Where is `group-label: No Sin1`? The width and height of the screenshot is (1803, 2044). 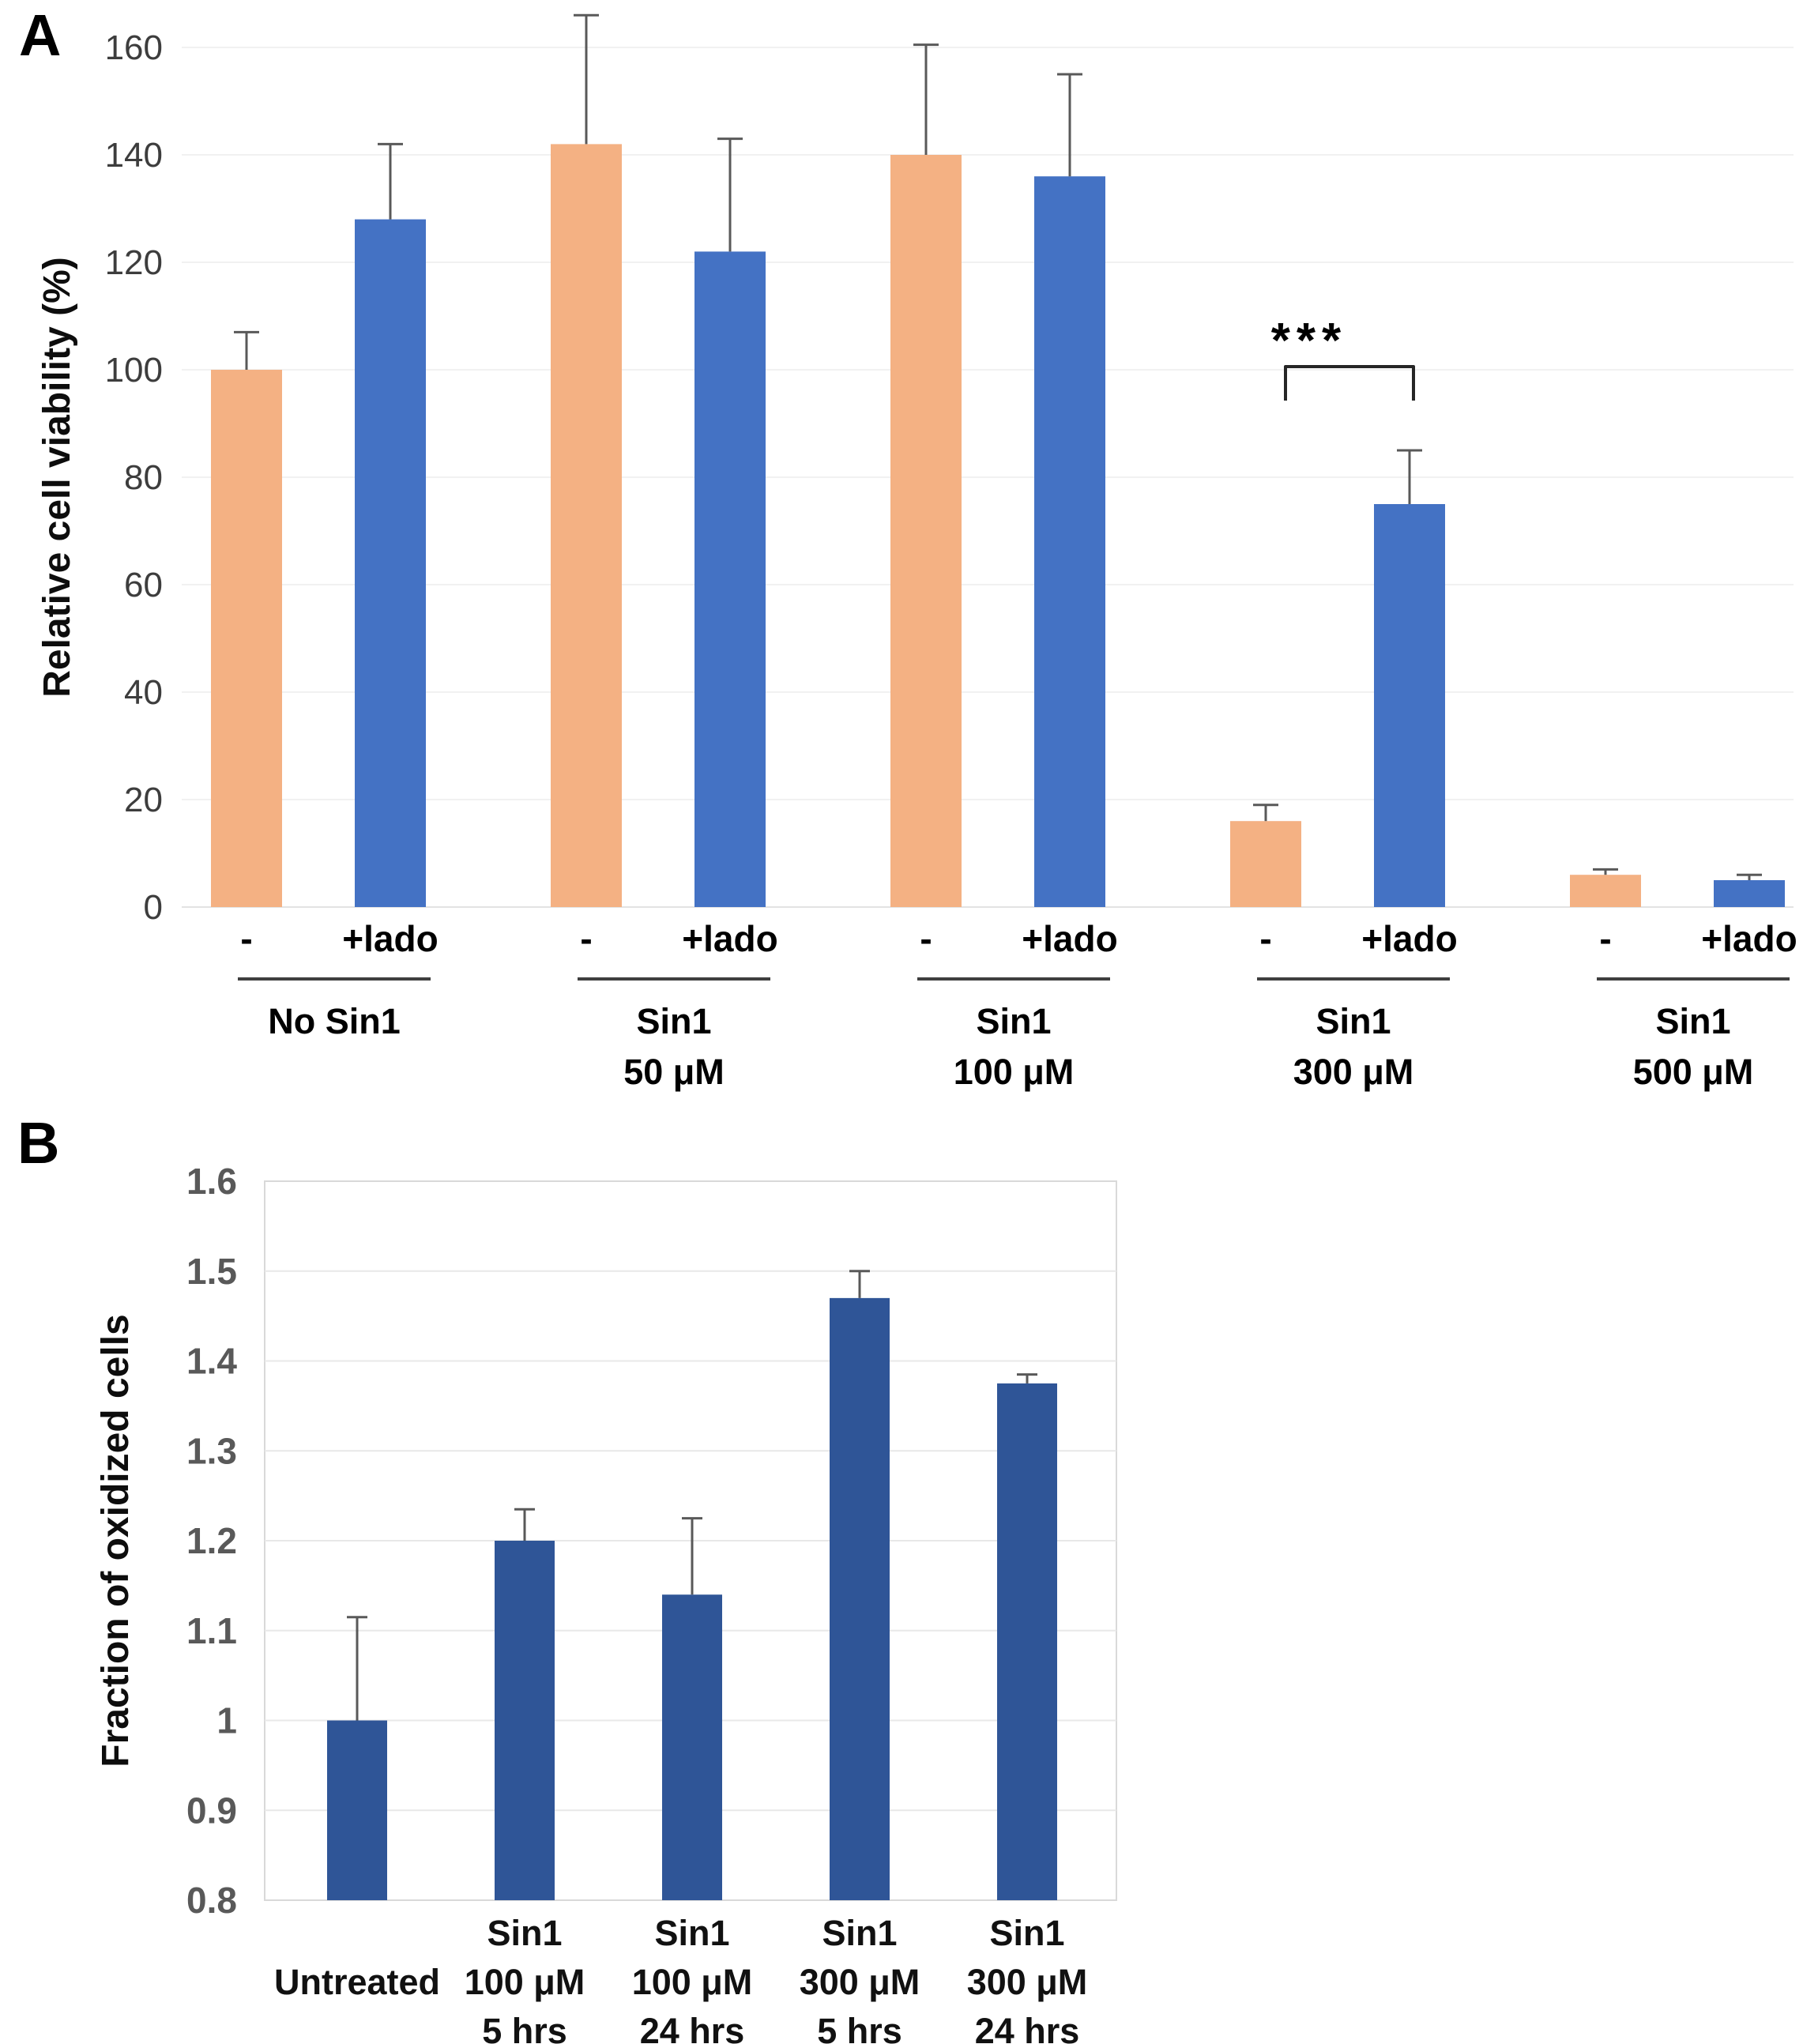
group-label: No Sin1 is located at coordinates (334, 1021).